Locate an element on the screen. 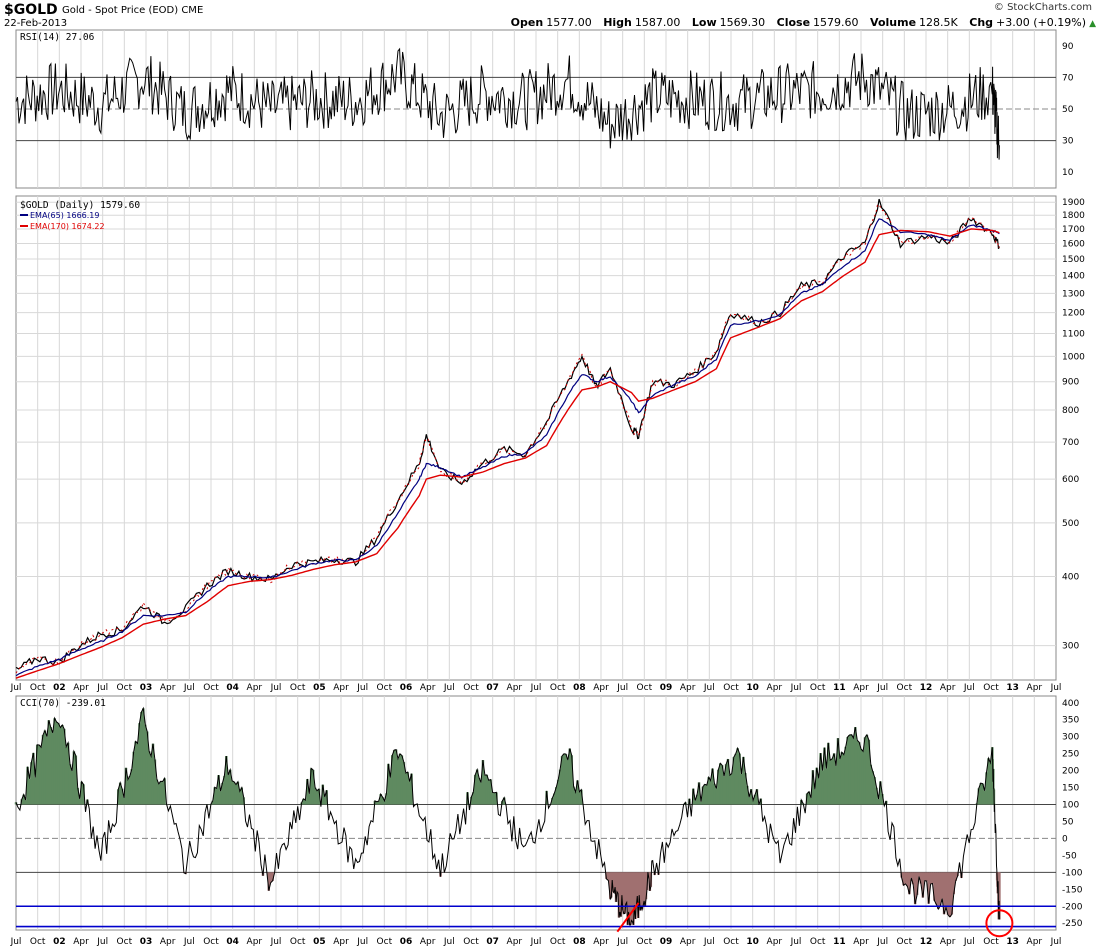  x-tick-label: 08 is located at coordinates (579, 942).